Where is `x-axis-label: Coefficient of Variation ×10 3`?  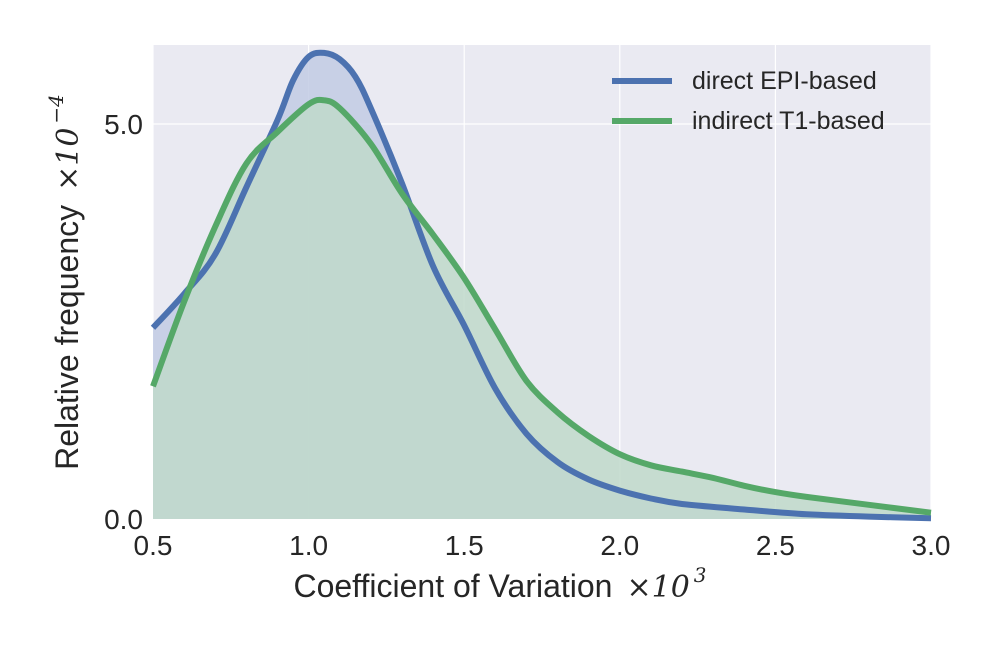
x-axis-label: Coefficient of Variation ×10 3 is located at coordinates (499, 584).